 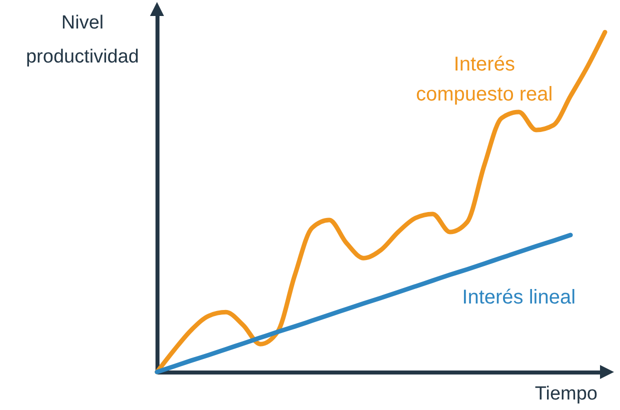 What do you see at coordinates (484, 80) in the screenshot?
I see `series-label: Interés compuesto real` at bounding box center [484, 80].